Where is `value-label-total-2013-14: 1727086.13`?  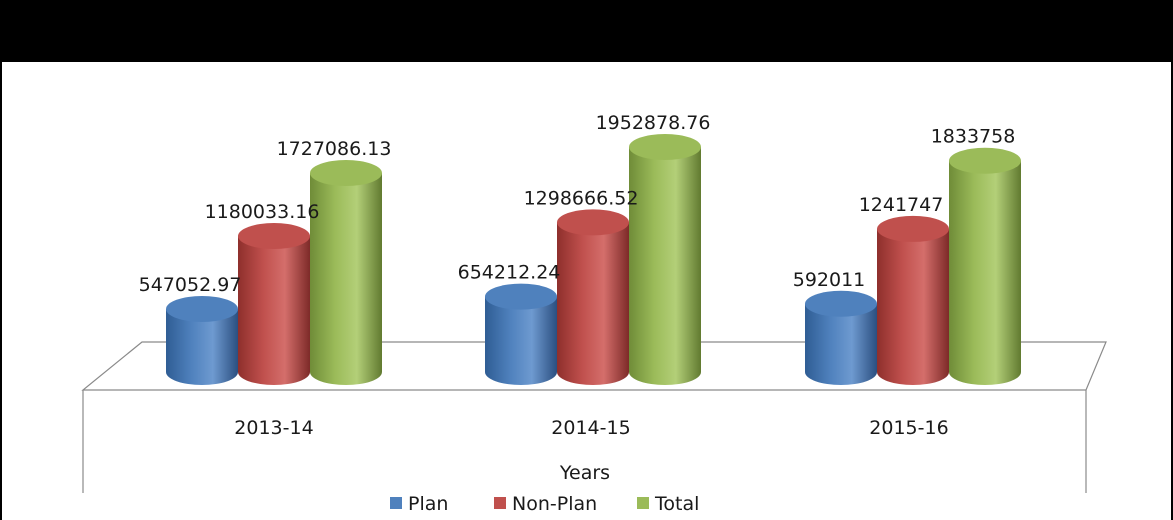 value-label-total-2013-14: 1727086.13 is located at coordinates (334, 149).